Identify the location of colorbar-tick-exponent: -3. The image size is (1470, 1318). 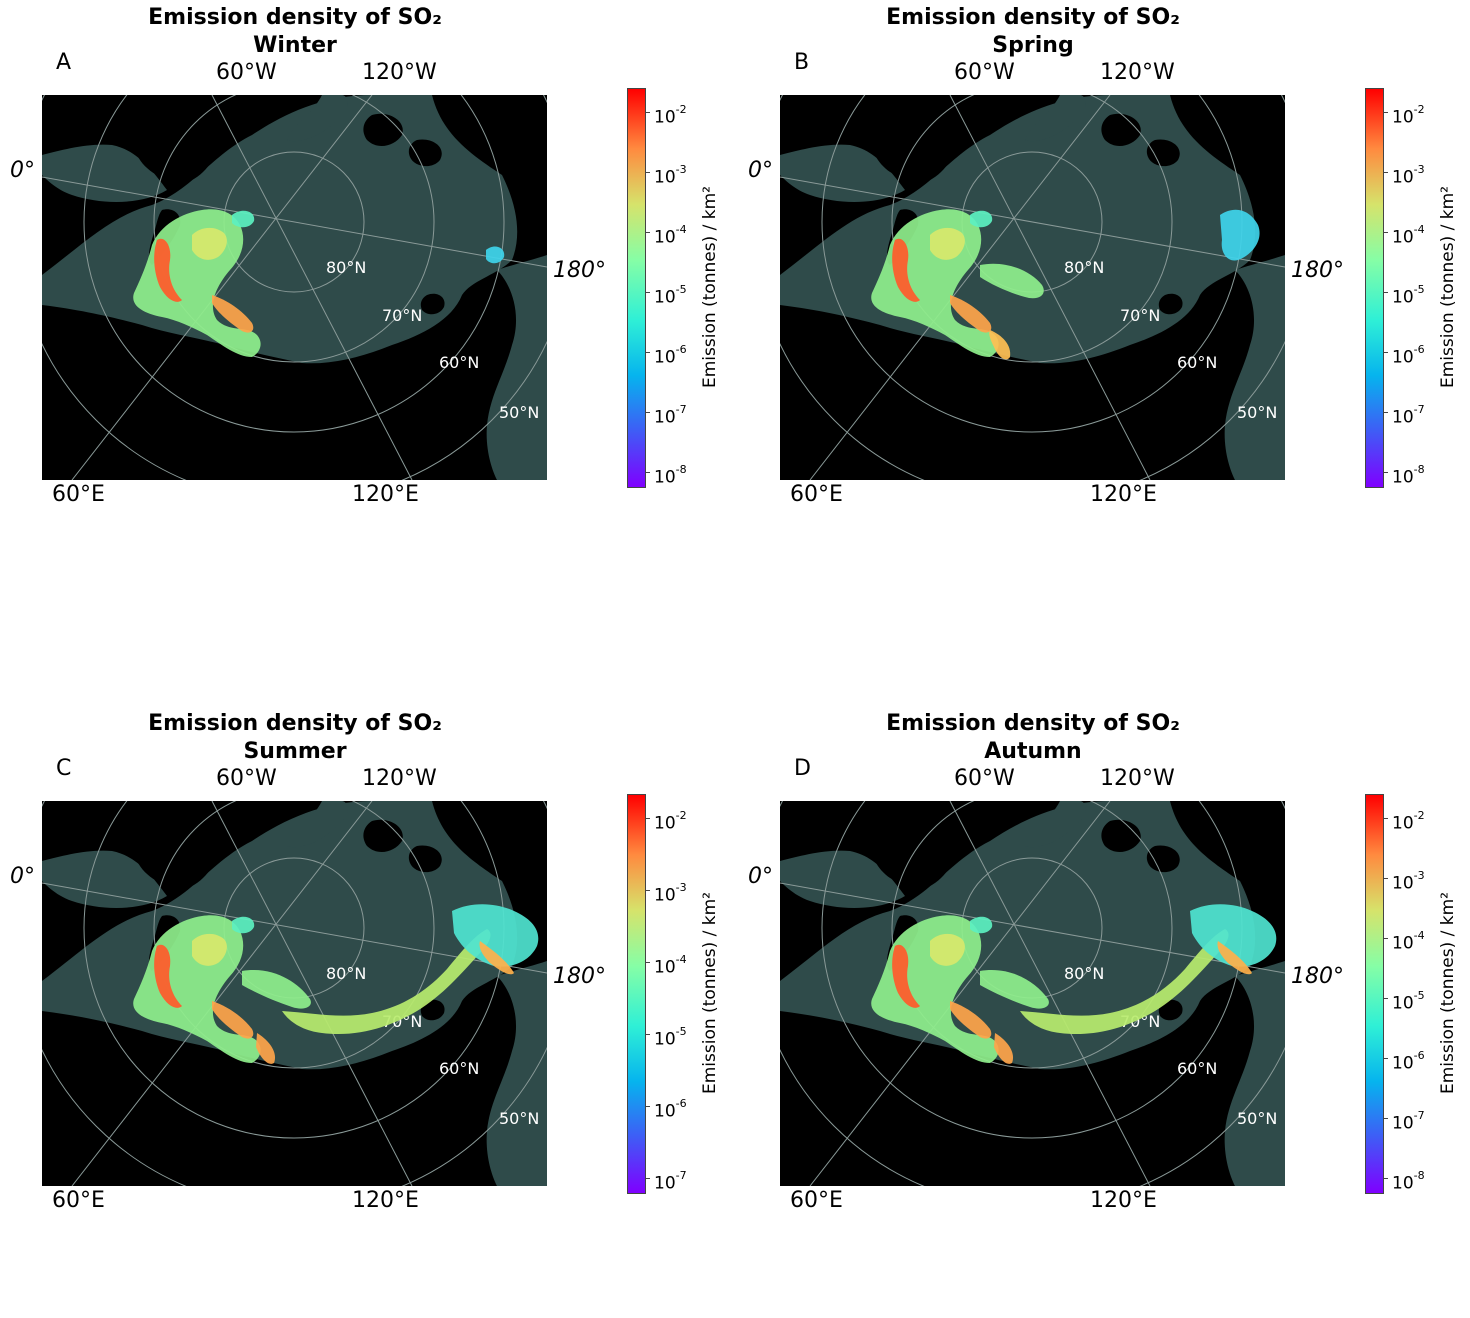
(1419, 875).